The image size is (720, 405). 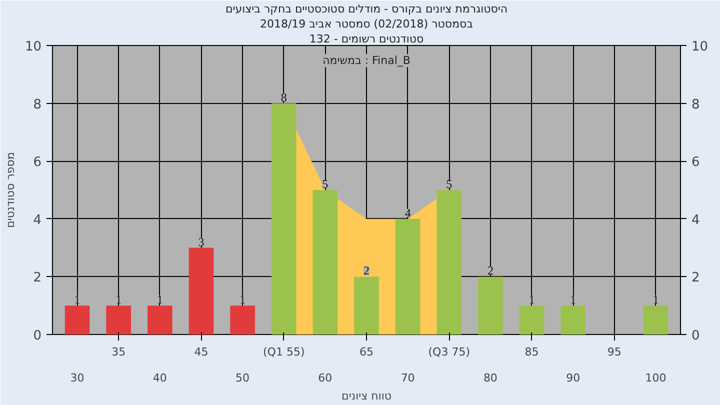 I want to click on text: סטודנטים רשומים - 132, so click(x=366, y=39).